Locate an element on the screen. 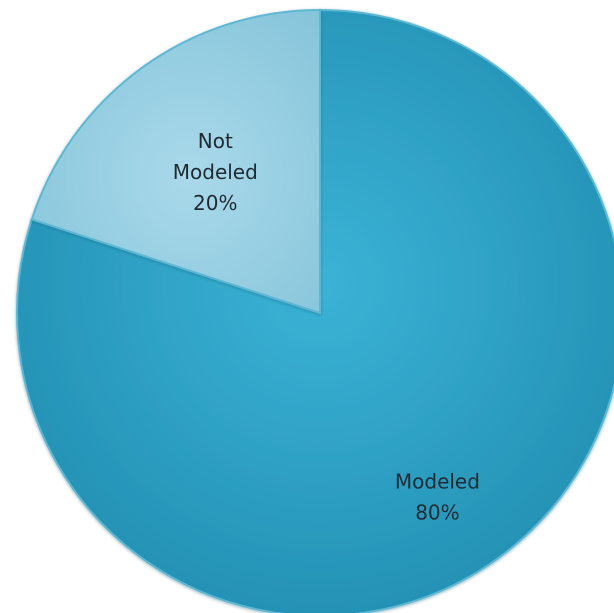 This screenshot has height=613, width=614. pie-label-not-modeled-line-2: Modeled is located at coordinates (215, 172).